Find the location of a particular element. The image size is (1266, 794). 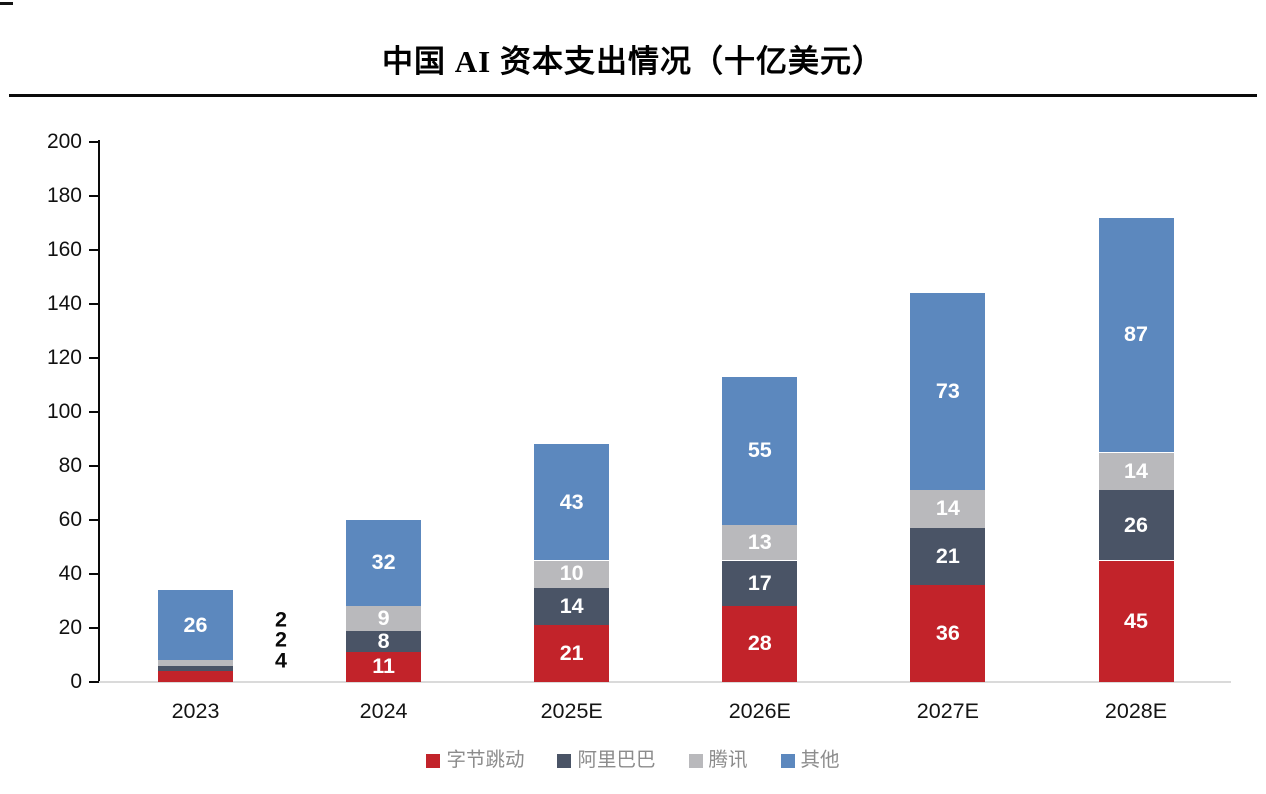

bar-segment-其他-2025E: 43 is located at coordinates (572, 502).